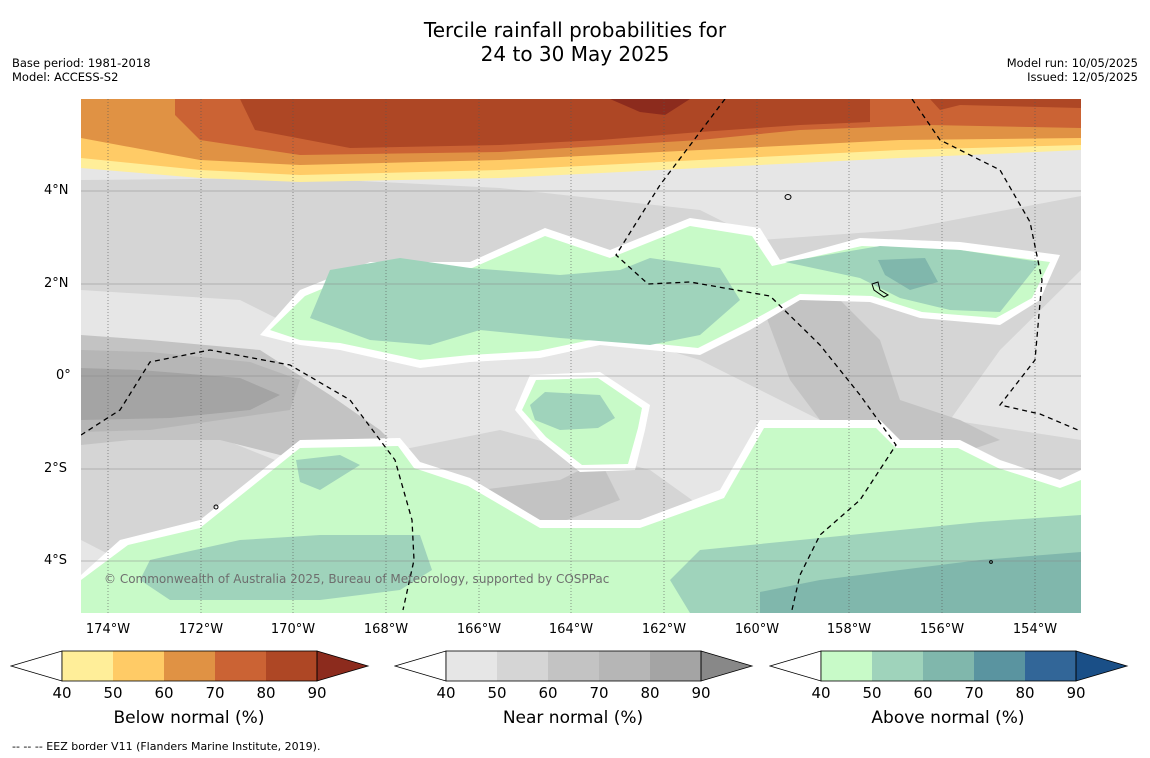 The height and width of the screenshot is (758, 1150). Describe the element at coordinates (56, 468) in the screenshot. I see `lat-label-2s: 2°S` at that location.